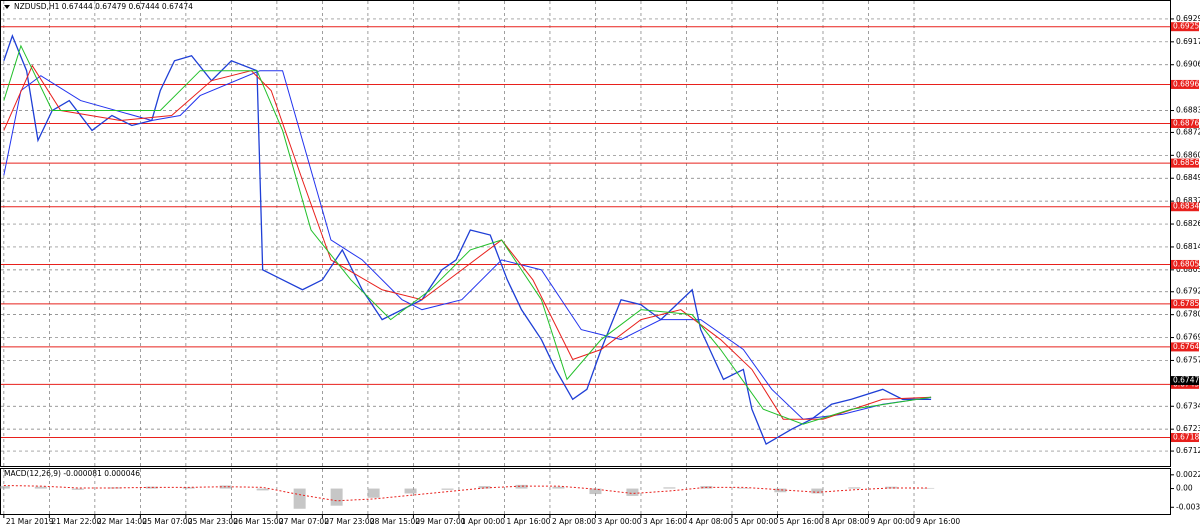 The height and width of the screenshot is (531, 1200). What do you see at coordinates (440, 521) in the screenshot?
I see `x-tick-label: 29 Mar 07:00` at bounding box center [440, 521].